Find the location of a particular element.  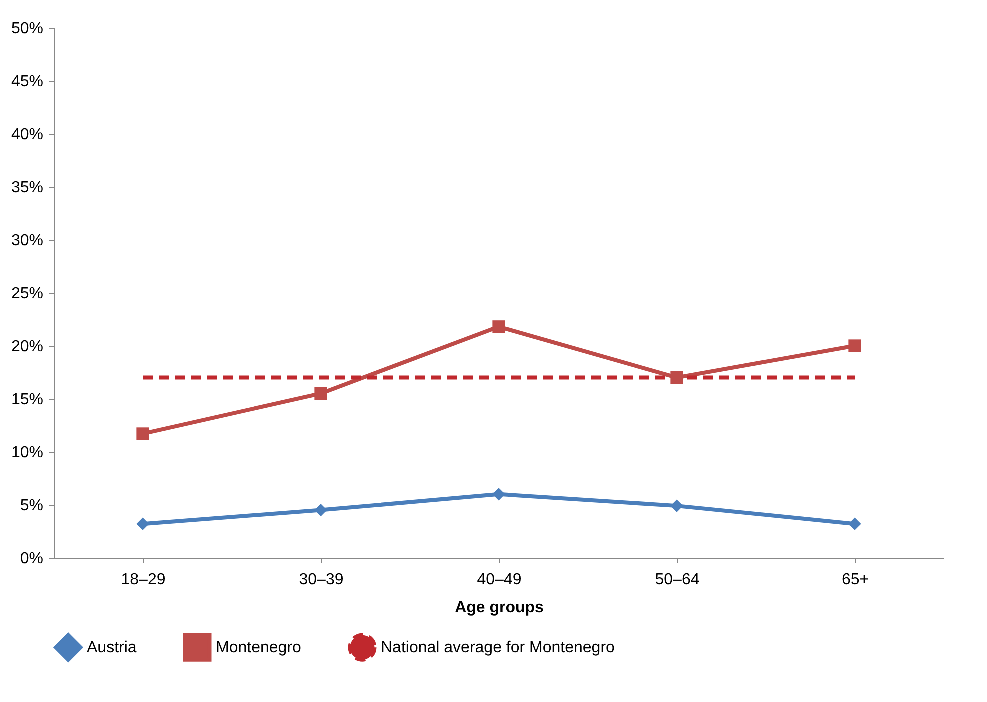

legend-label: Montenegro is located at coordinates (259, 648).